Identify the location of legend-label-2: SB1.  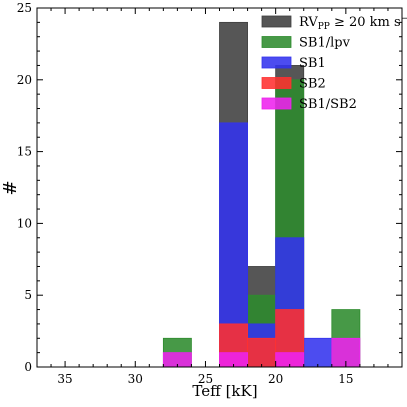
(312, 63).